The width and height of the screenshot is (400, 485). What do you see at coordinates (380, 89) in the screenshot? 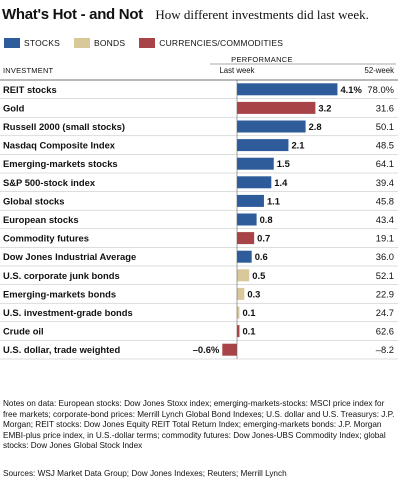
I see `week52-value: 78.0%` at bounding box center [380, 89].